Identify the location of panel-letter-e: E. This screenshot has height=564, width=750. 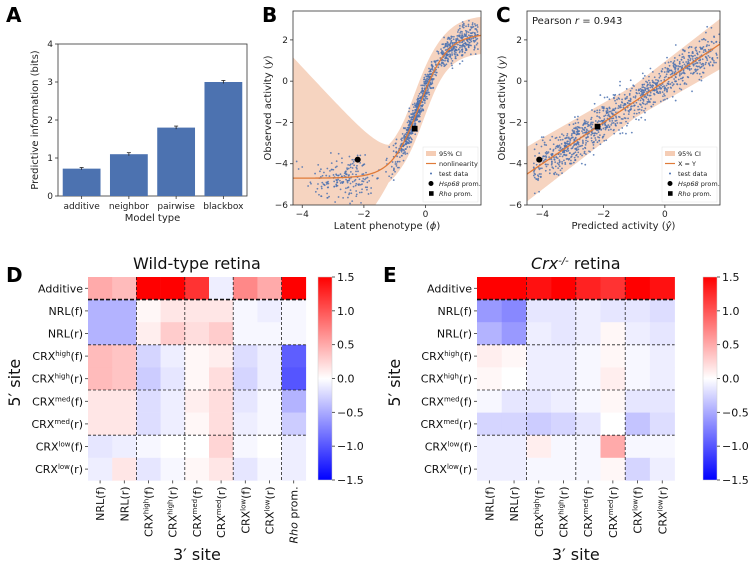
(390, 275).